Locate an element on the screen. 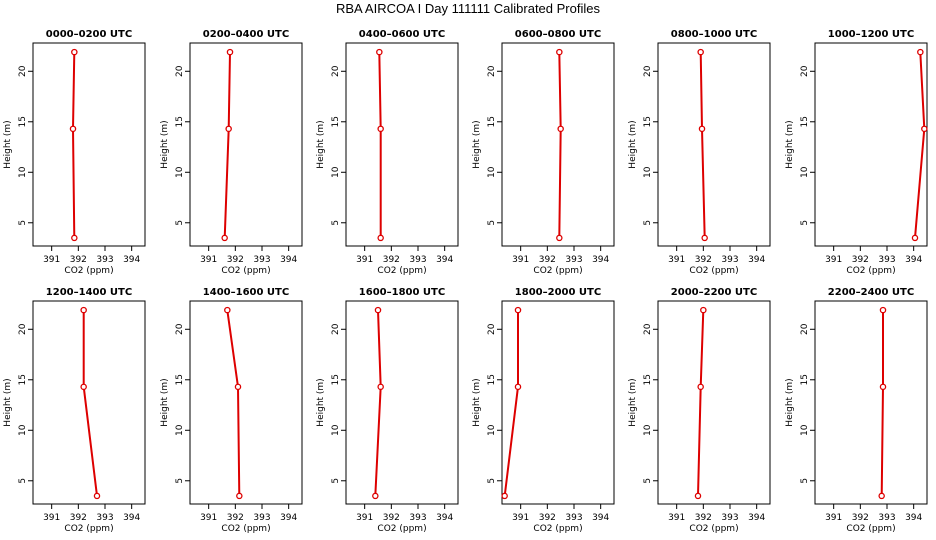 Image resolution: width=936 pixels, height=540 pixels. panel-title: 1600–1800 UTC is located at coordinates (402, 292).